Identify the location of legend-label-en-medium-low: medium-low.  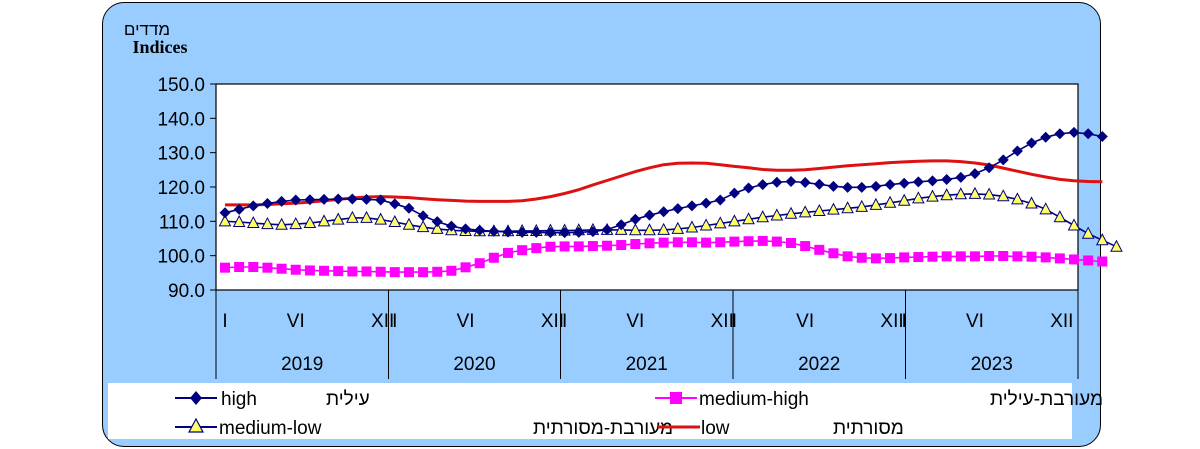
(270, 428).